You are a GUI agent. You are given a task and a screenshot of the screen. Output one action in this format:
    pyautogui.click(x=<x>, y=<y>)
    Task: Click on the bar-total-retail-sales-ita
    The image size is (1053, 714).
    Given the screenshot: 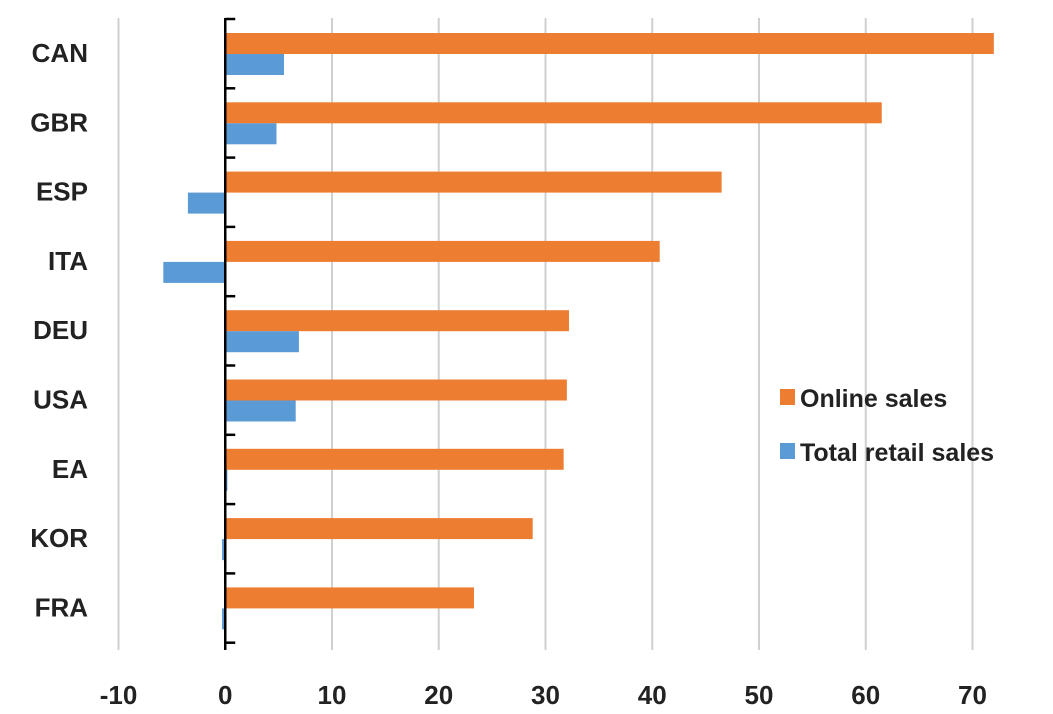 What is the action you would take?
    pyautogui.click(x=194, y=272)
    